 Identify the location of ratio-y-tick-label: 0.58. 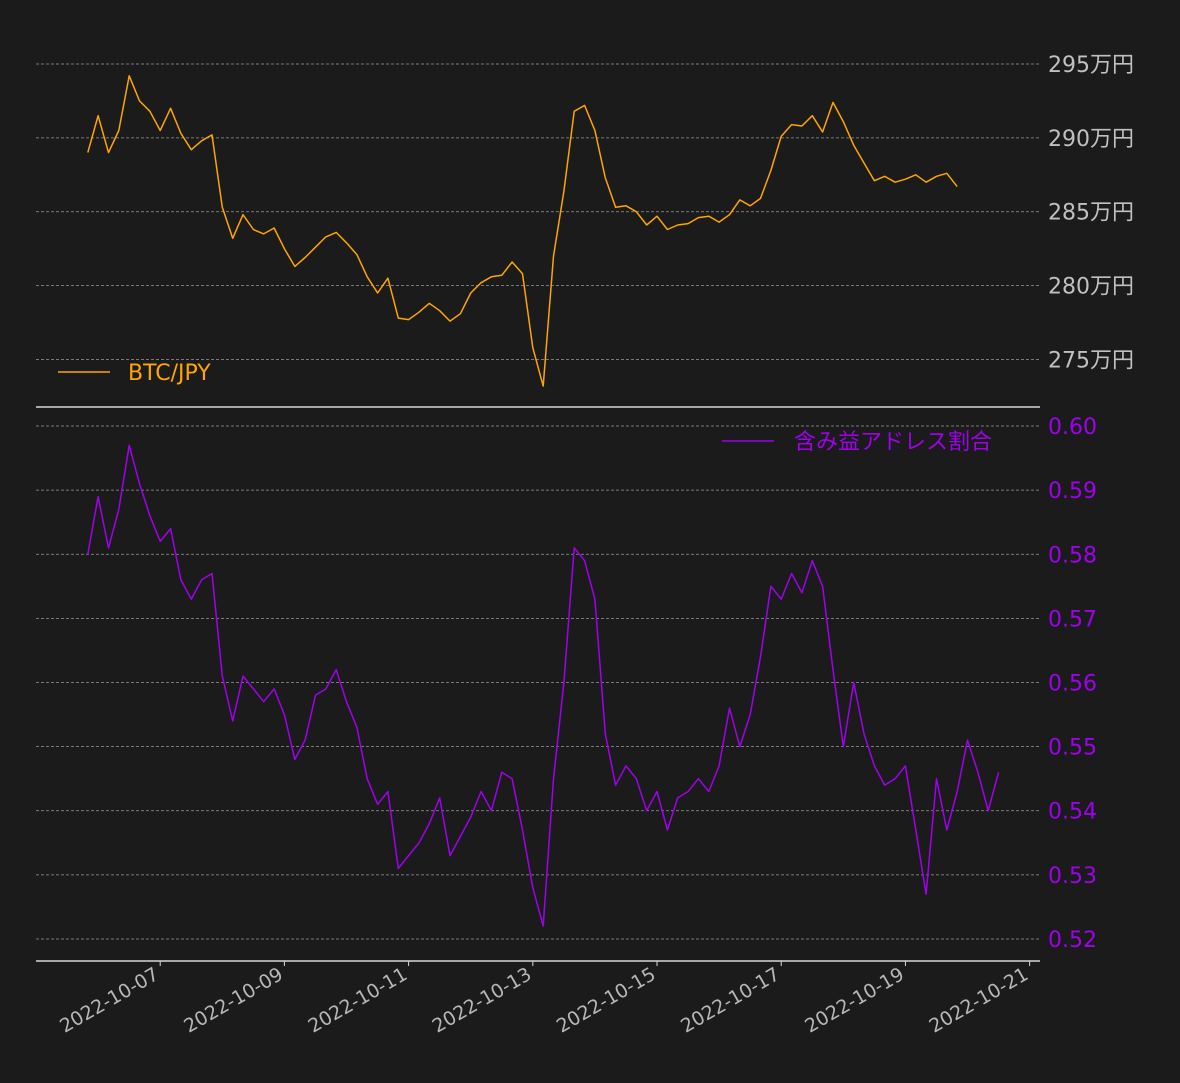
(1072, 555).